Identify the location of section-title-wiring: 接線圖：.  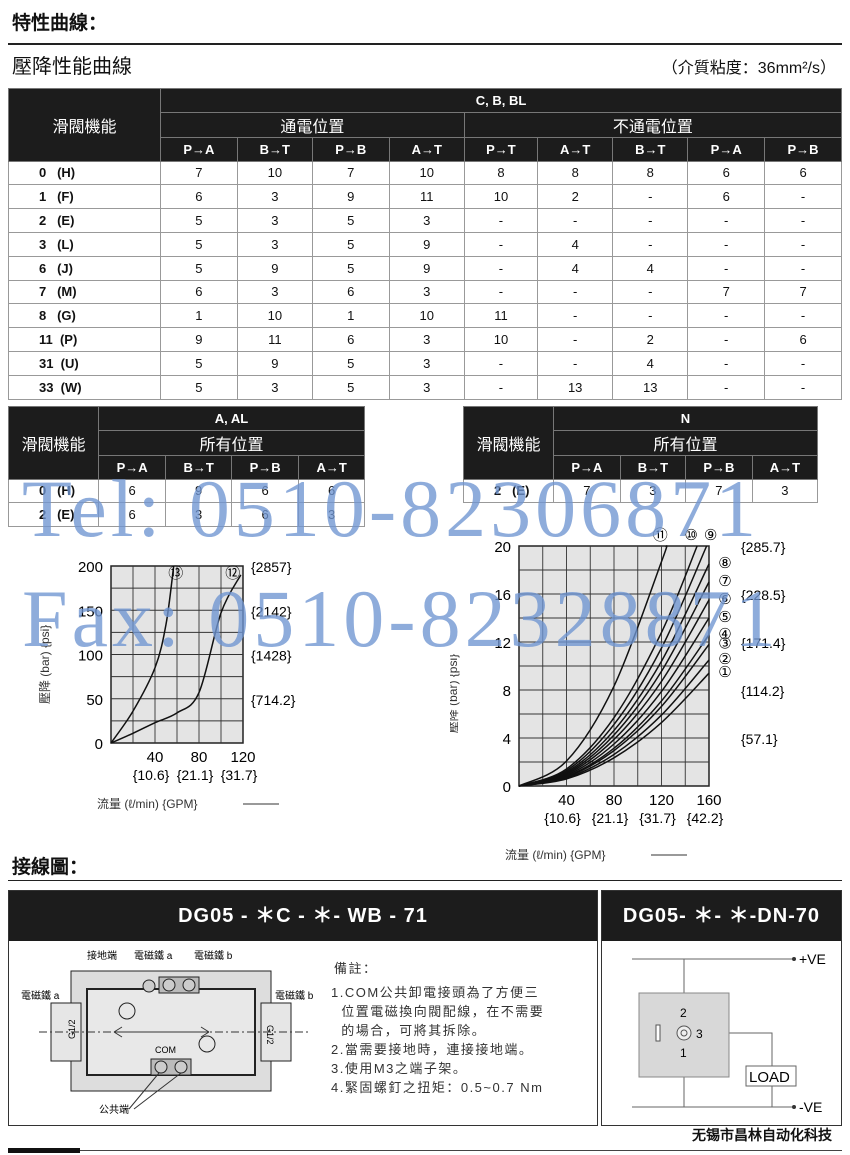
(50, 867).